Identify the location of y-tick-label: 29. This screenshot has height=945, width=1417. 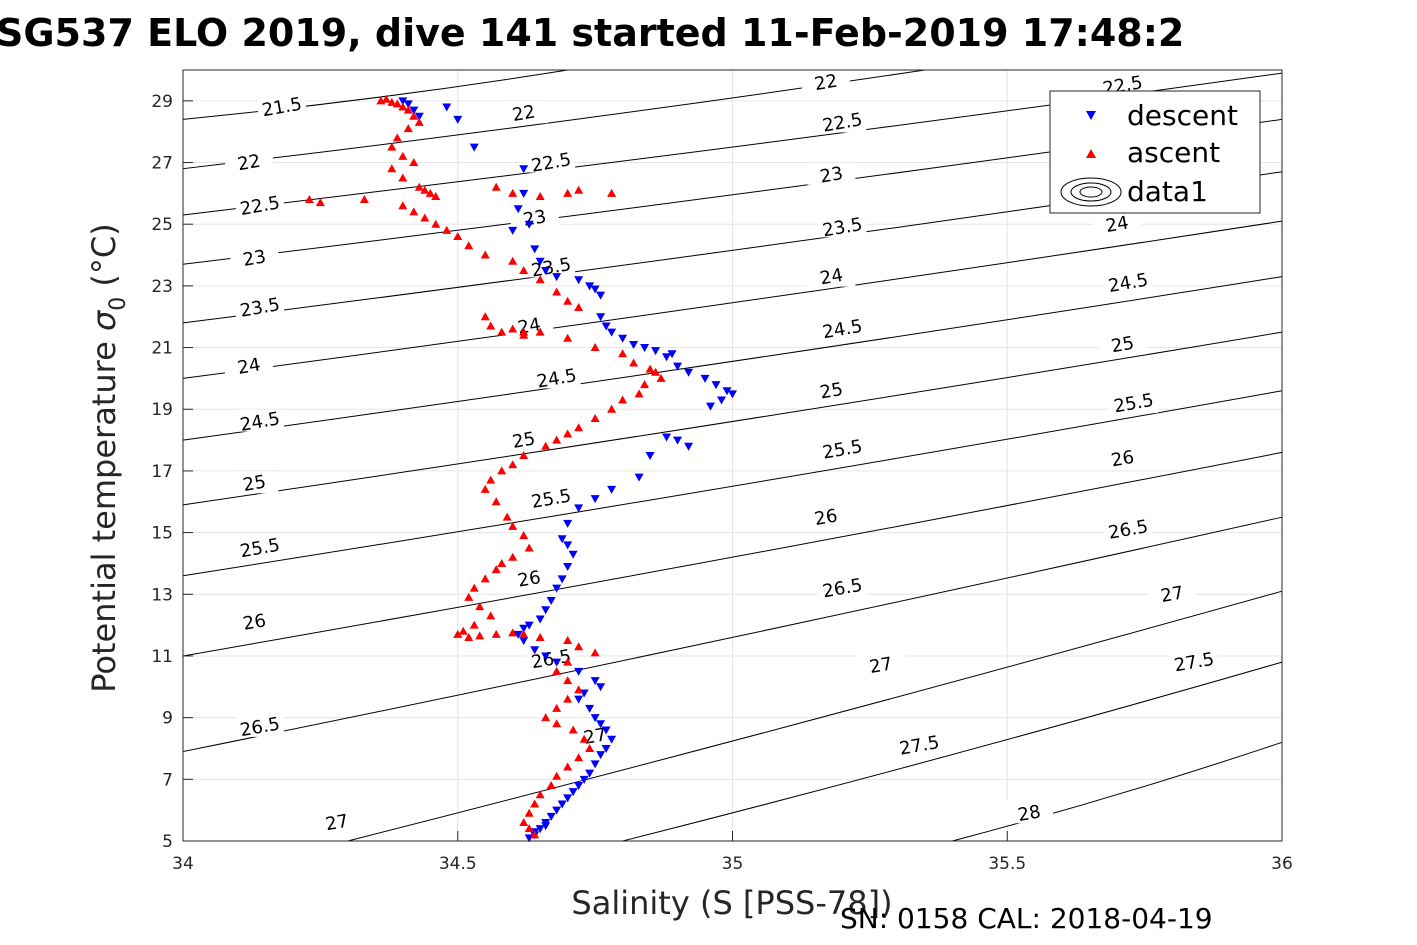
(162, 102).